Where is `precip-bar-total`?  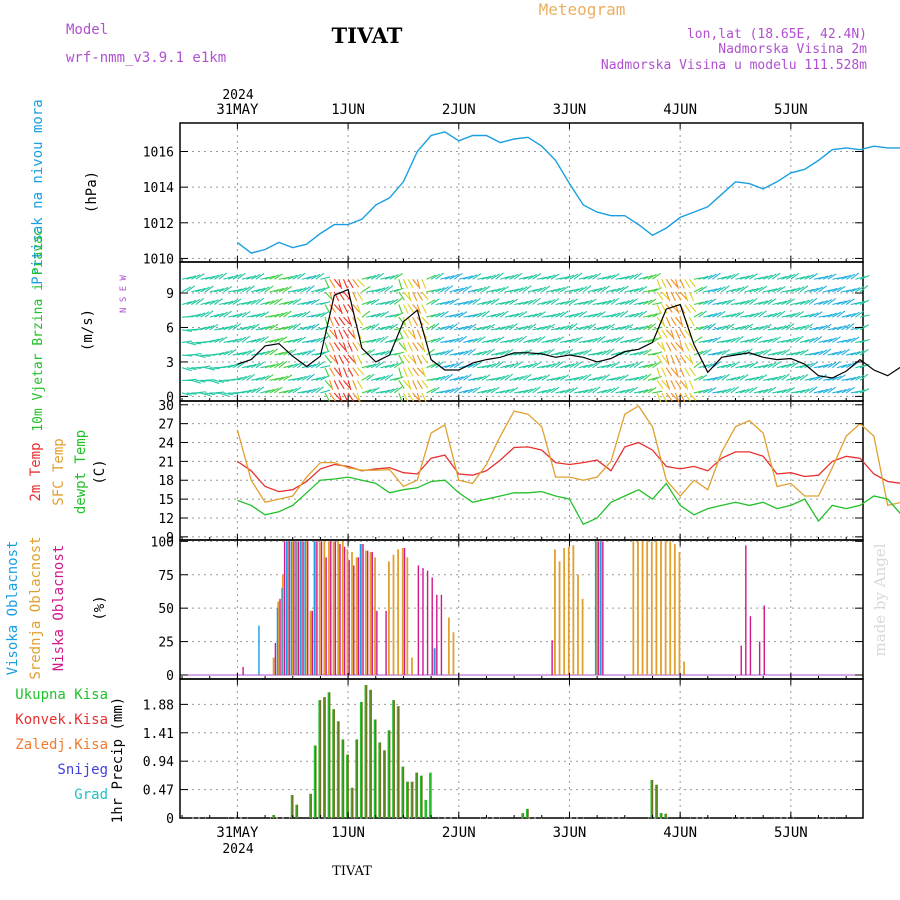
precip-bar-total is located at coordinates (430, 795).